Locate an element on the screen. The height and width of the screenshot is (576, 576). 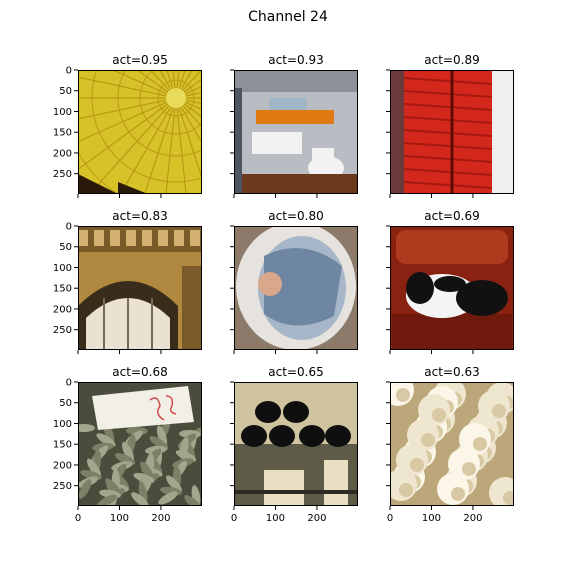
panel-title: act=0.89 is located at coordinates (451, 60).